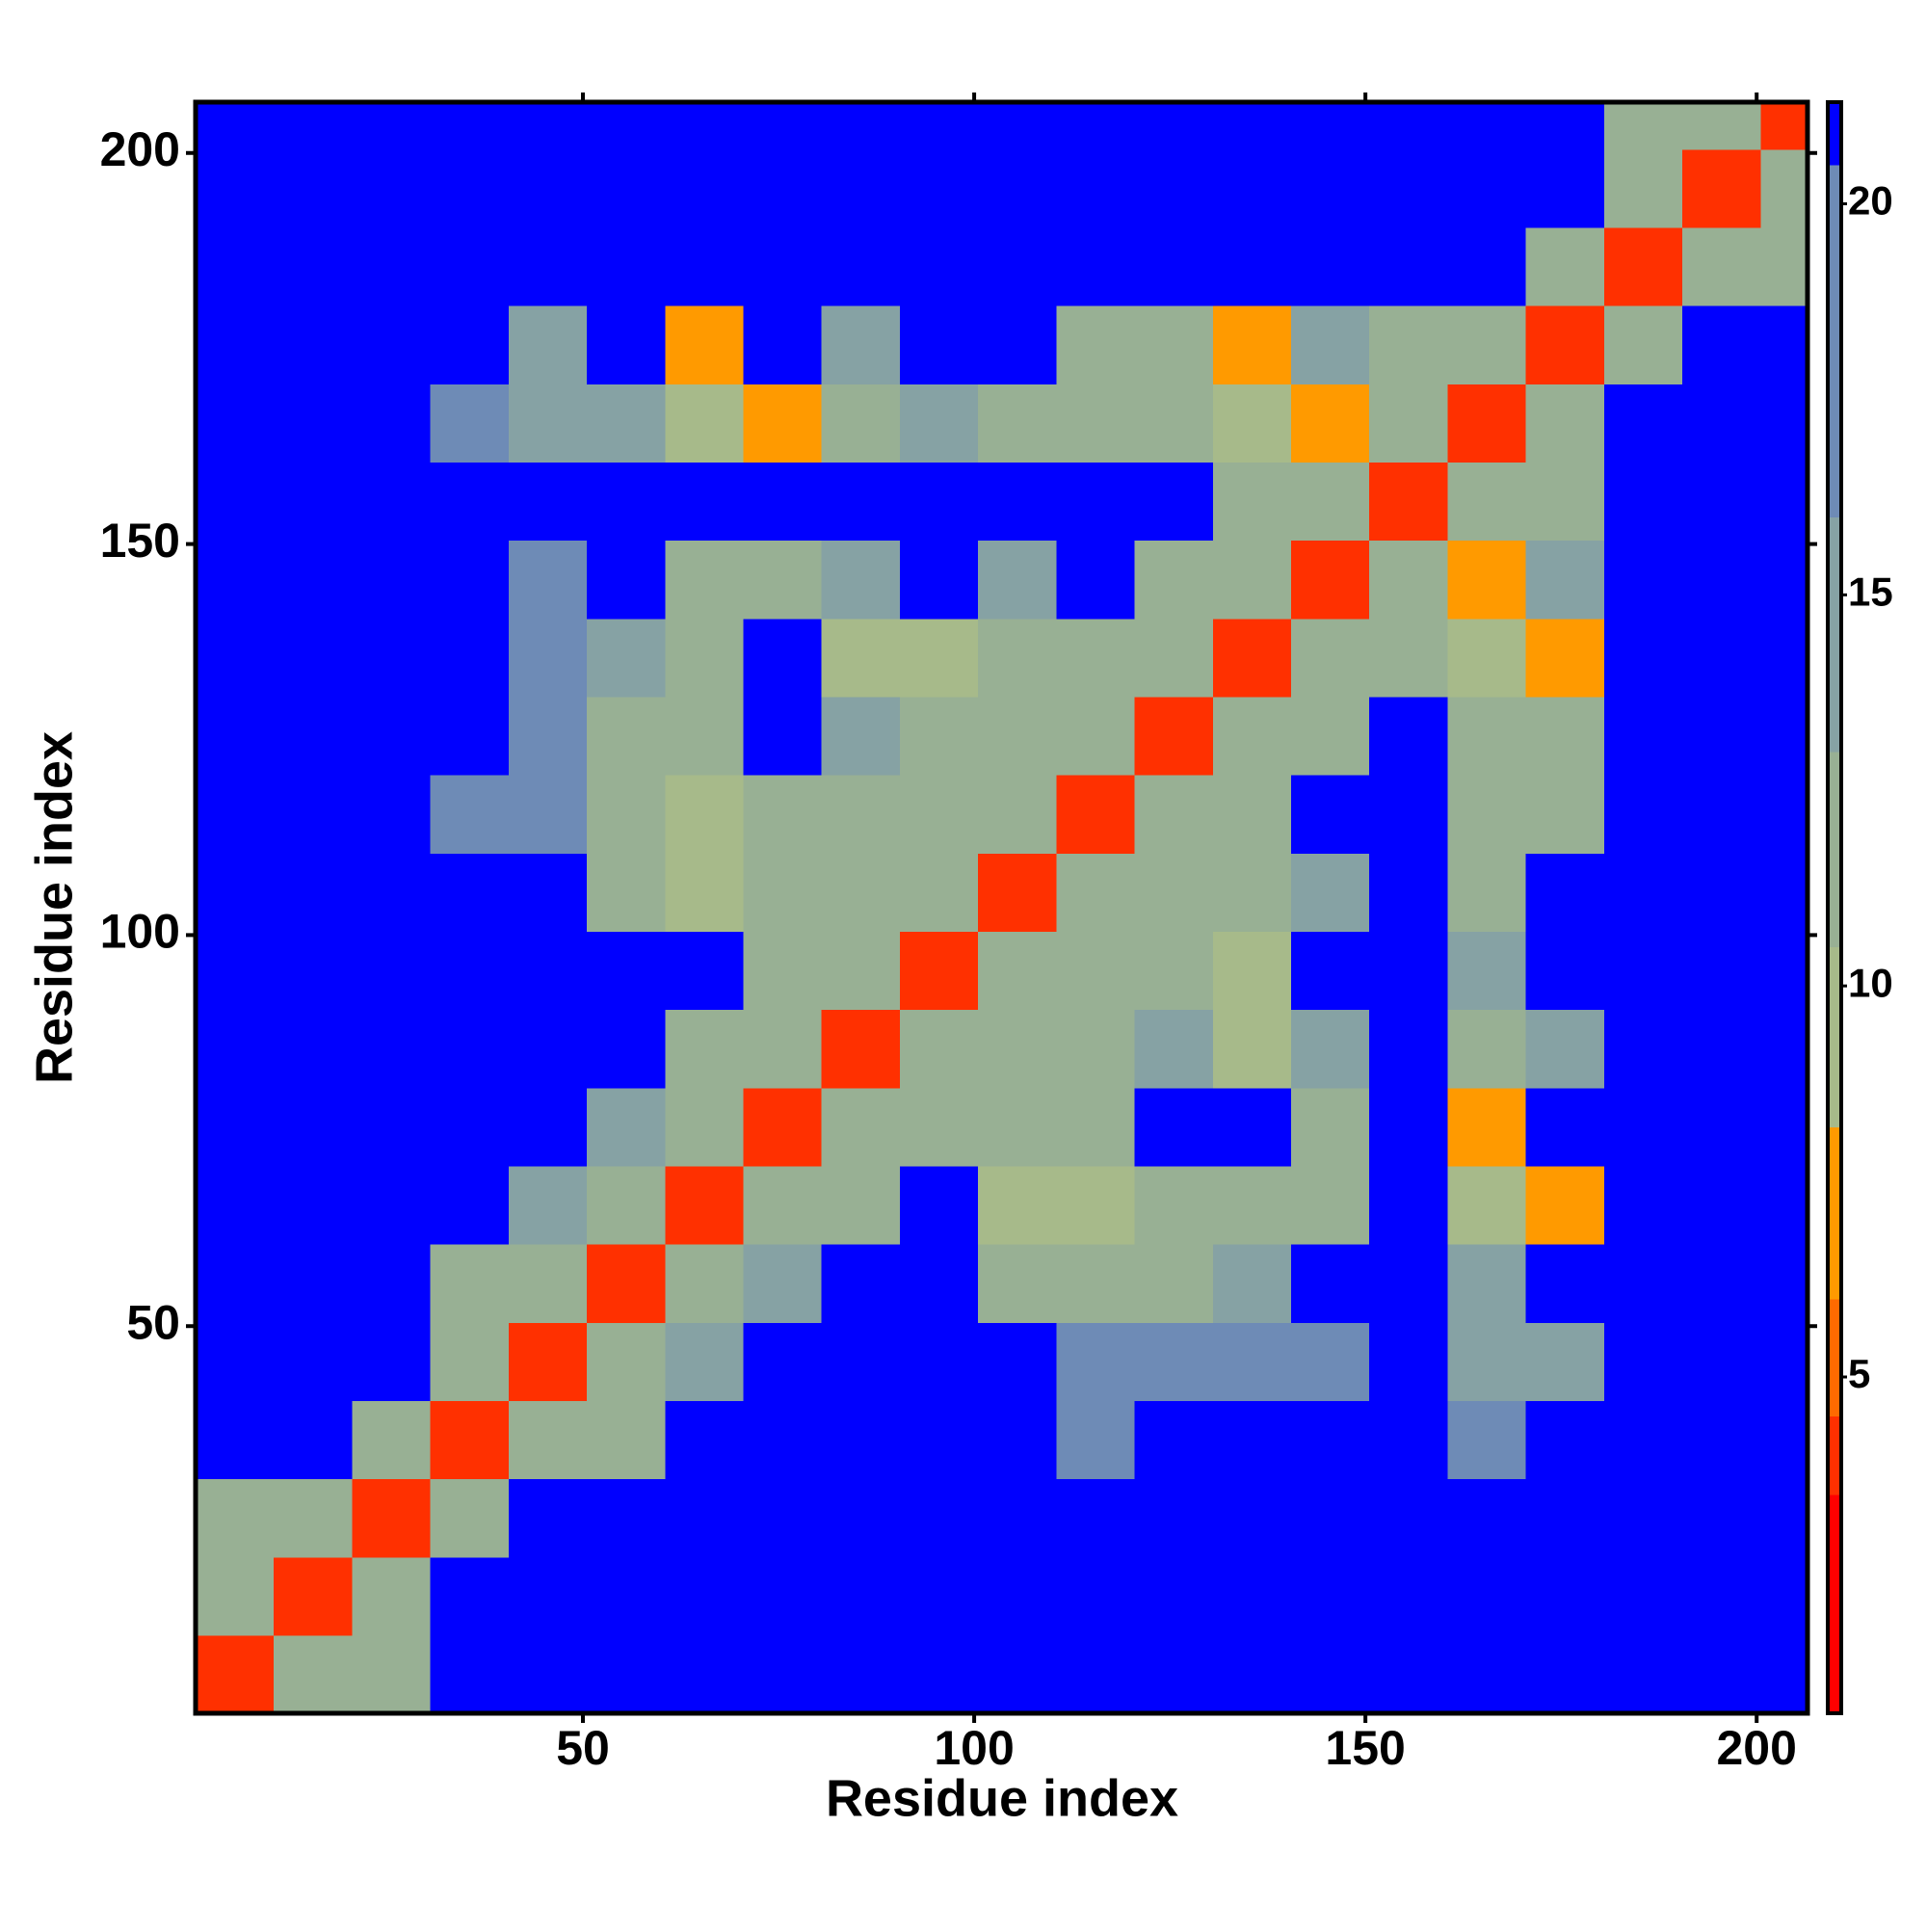 The height and width of the screenshot is (1932, 1927). I want to click on x-axis-label: Residue index, so click(1002, 1798).